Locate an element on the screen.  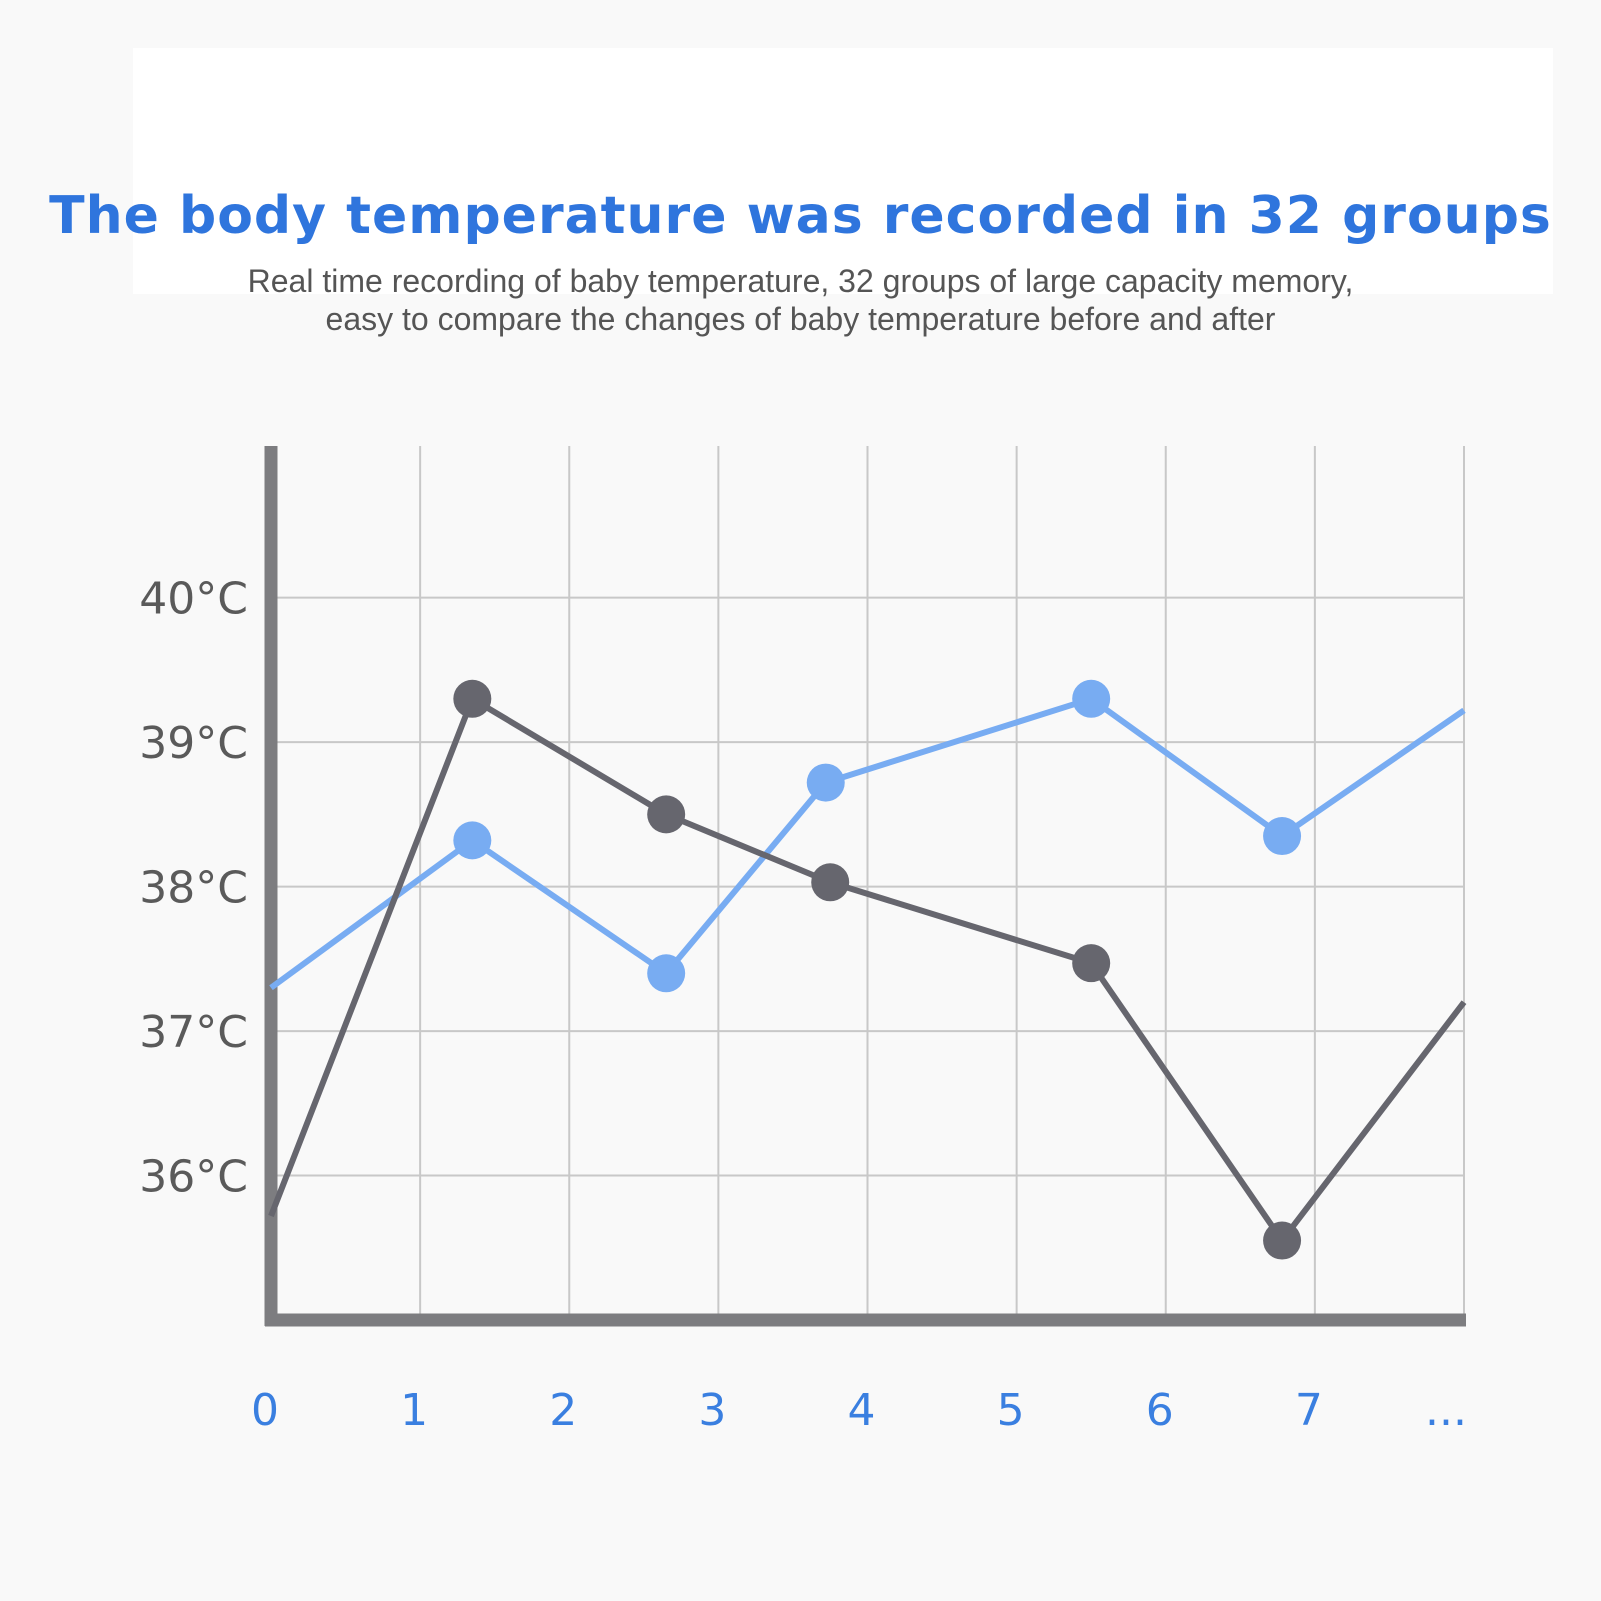
x-tick-label: 0 is located at coordinates (265, 1410).